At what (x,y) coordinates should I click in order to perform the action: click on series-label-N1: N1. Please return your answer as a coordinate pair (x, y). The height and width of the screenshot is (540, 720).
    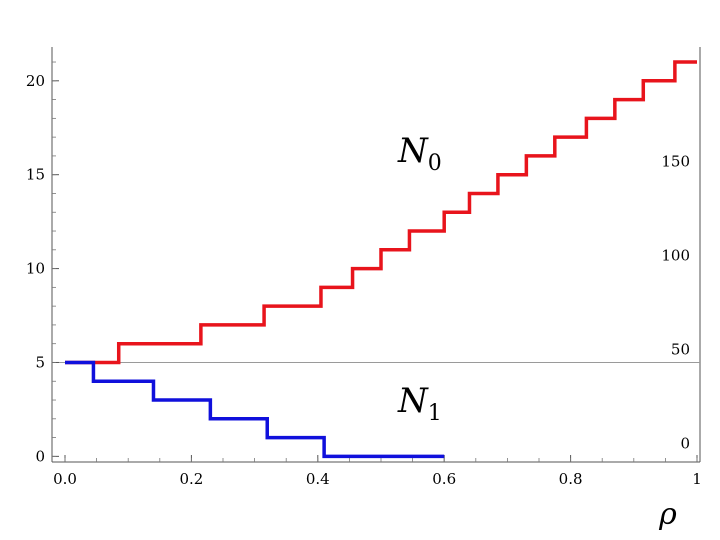
    Looking at the image, I should click on (419, 403).